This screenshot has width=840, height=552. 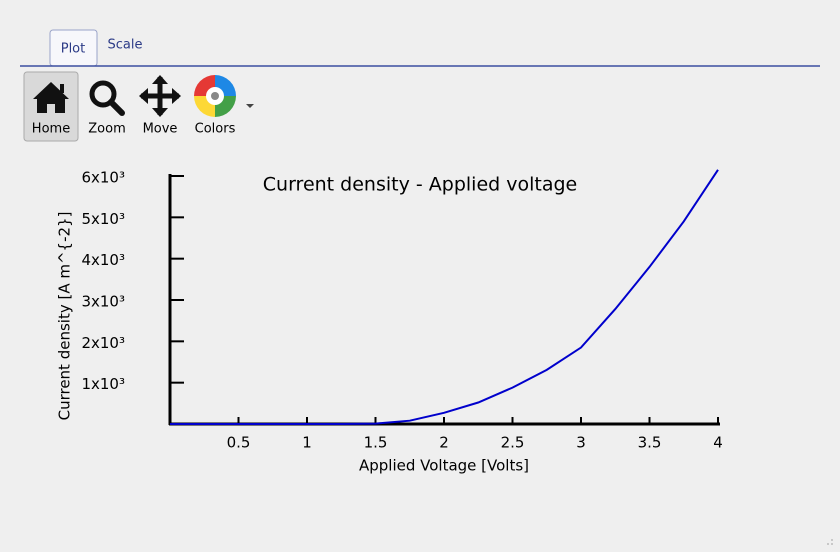 I want to click on toolbar-label: Home, so click(x=51, y=129).